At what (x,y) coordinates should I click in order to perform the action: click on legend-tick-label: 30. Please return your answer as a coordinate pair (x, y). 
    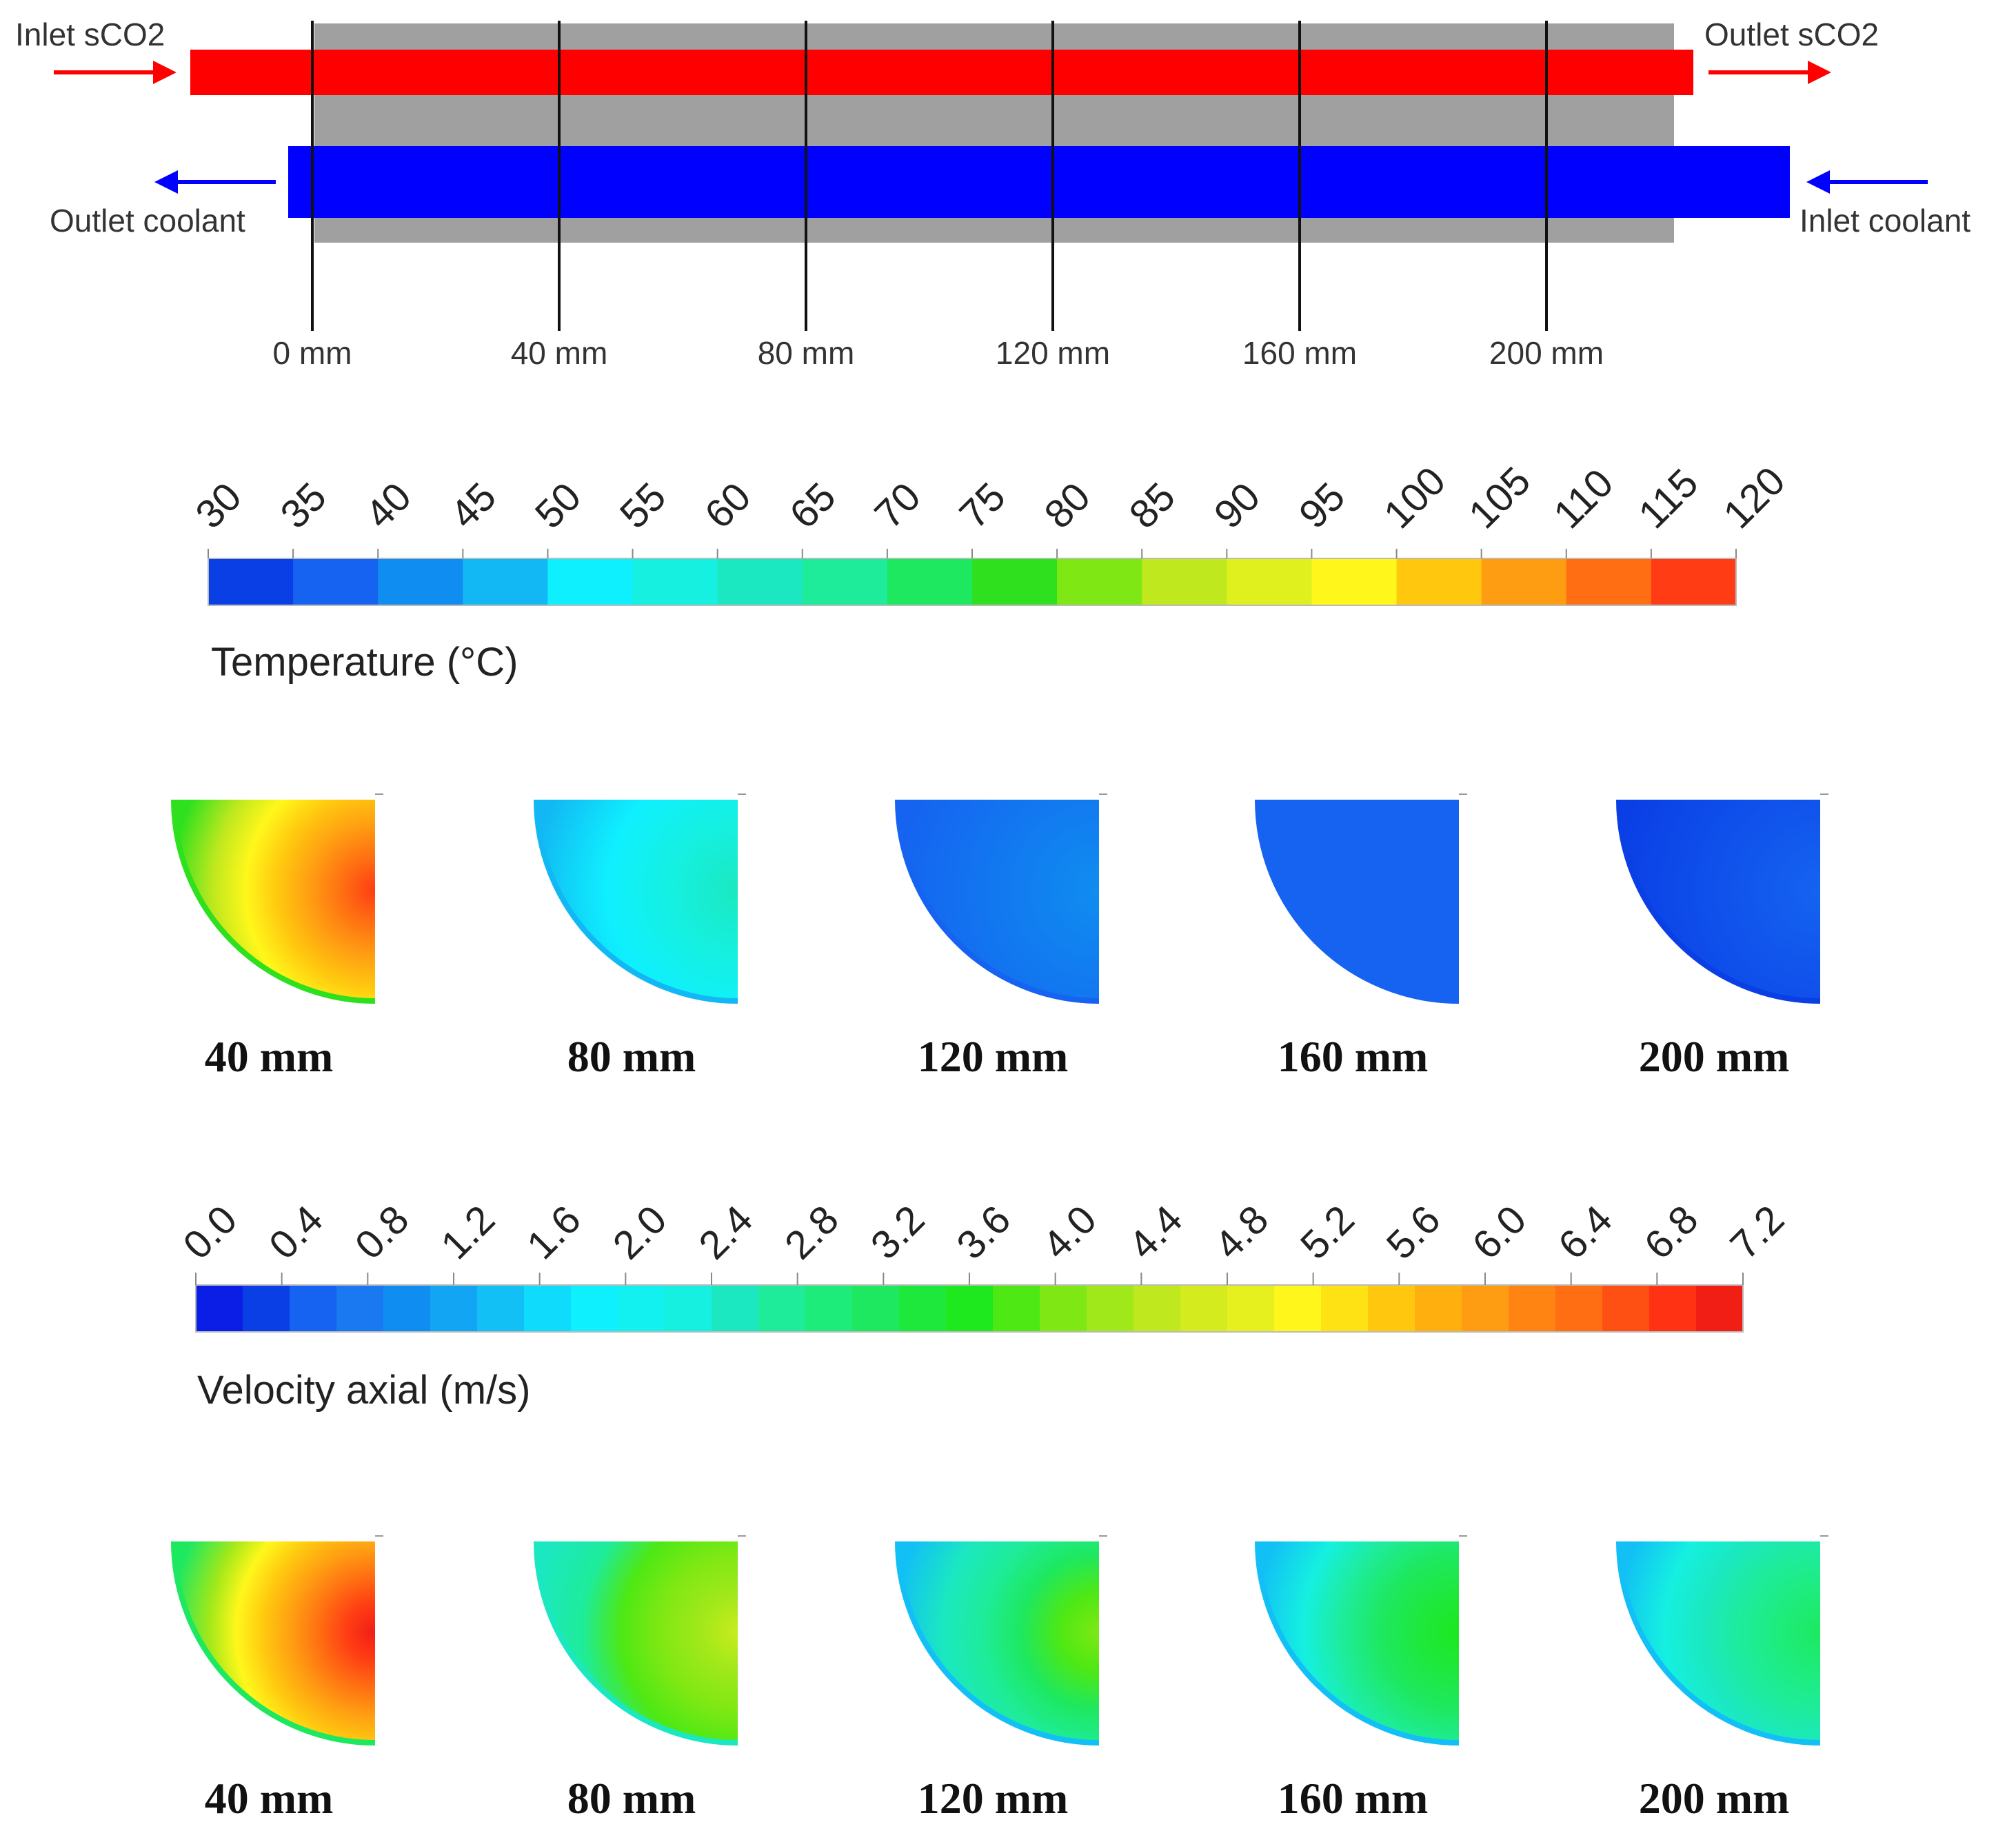
    Looking at the image, I should click on (218, 506).